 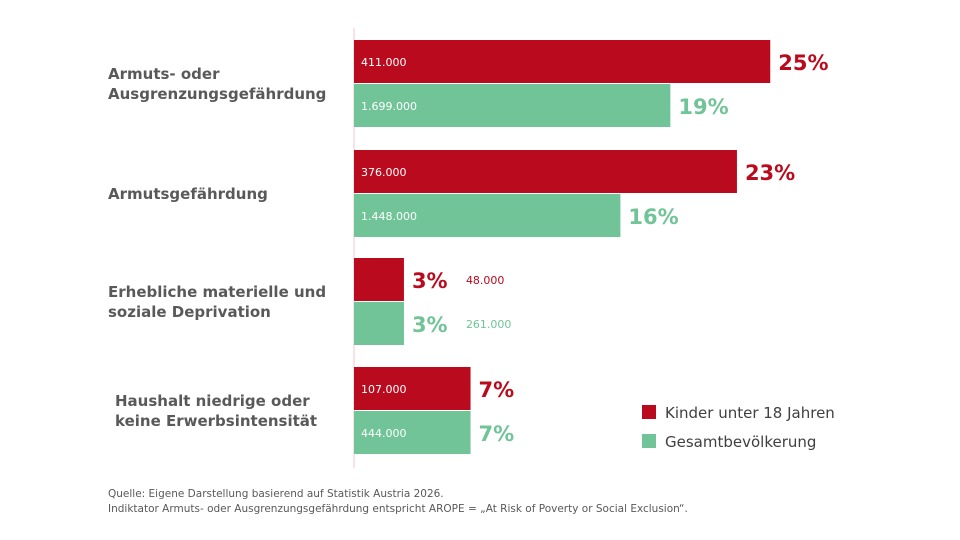 I want to click on count-label: 376.000, so click(x=384, y=172).